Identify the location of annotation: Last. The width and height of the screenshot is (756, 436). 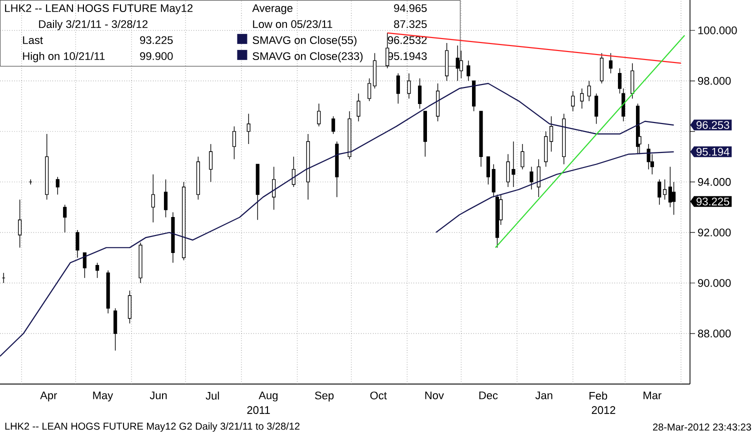
(33, 40).